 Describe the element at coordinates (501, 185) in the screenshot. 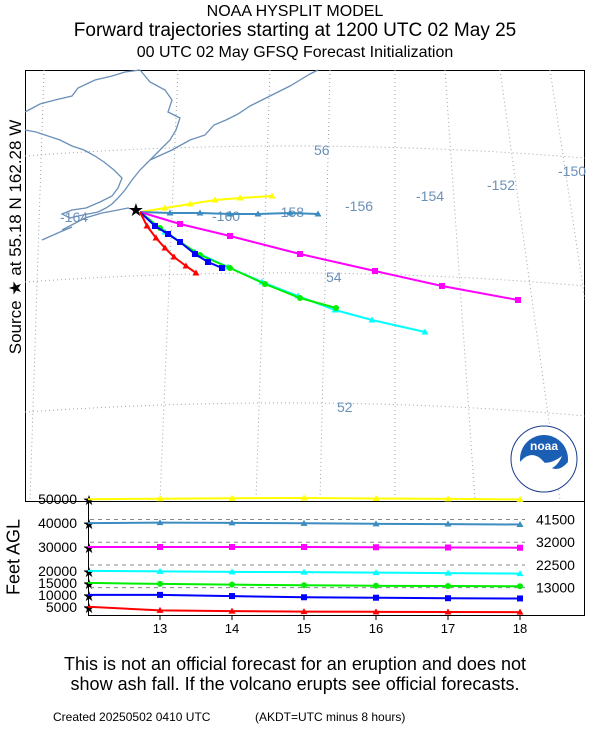

I see `lon-label-m152: -152` at that location.